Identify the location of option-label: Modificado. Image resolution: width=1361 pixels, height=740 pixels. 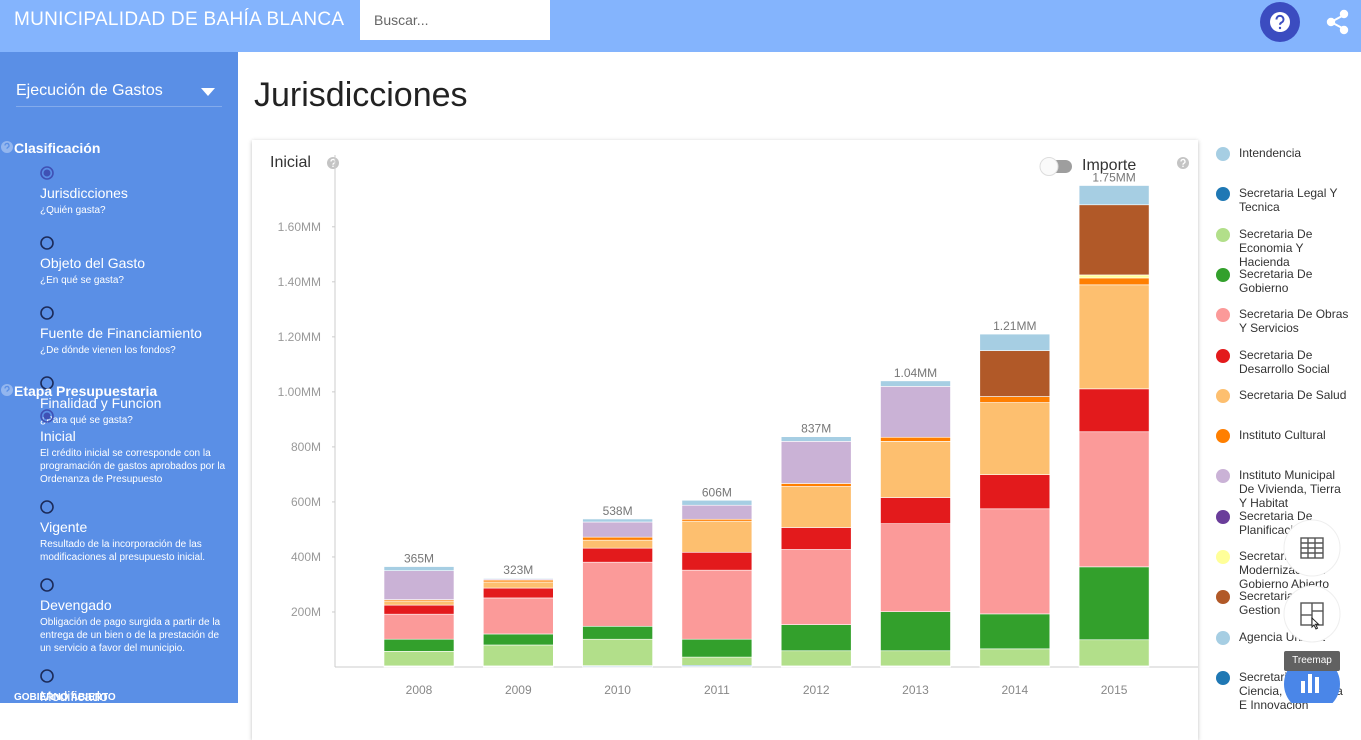
(74, 695).